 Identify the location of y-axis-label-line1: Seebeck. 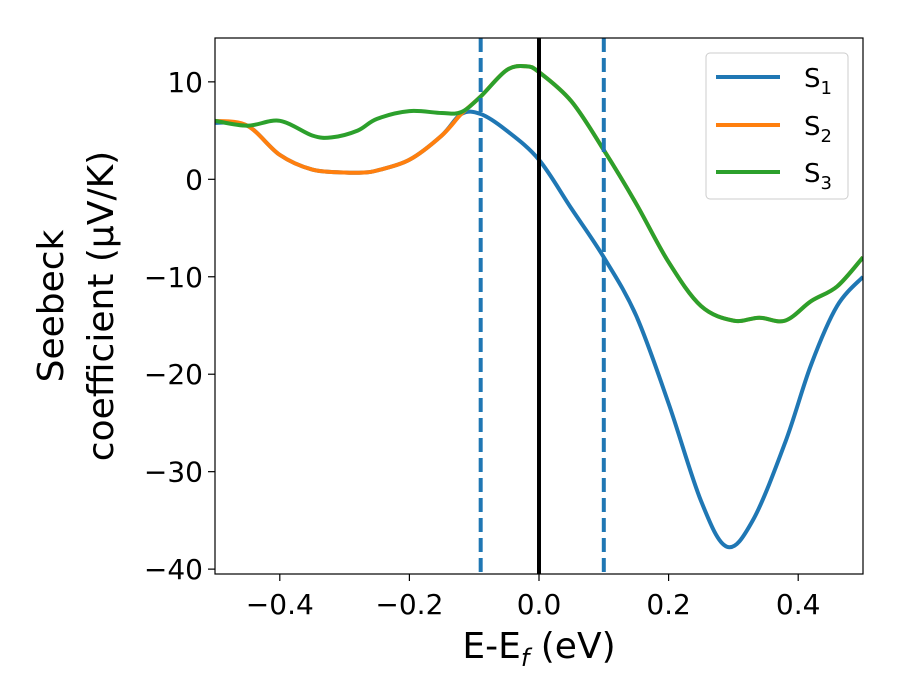
(51, 305).